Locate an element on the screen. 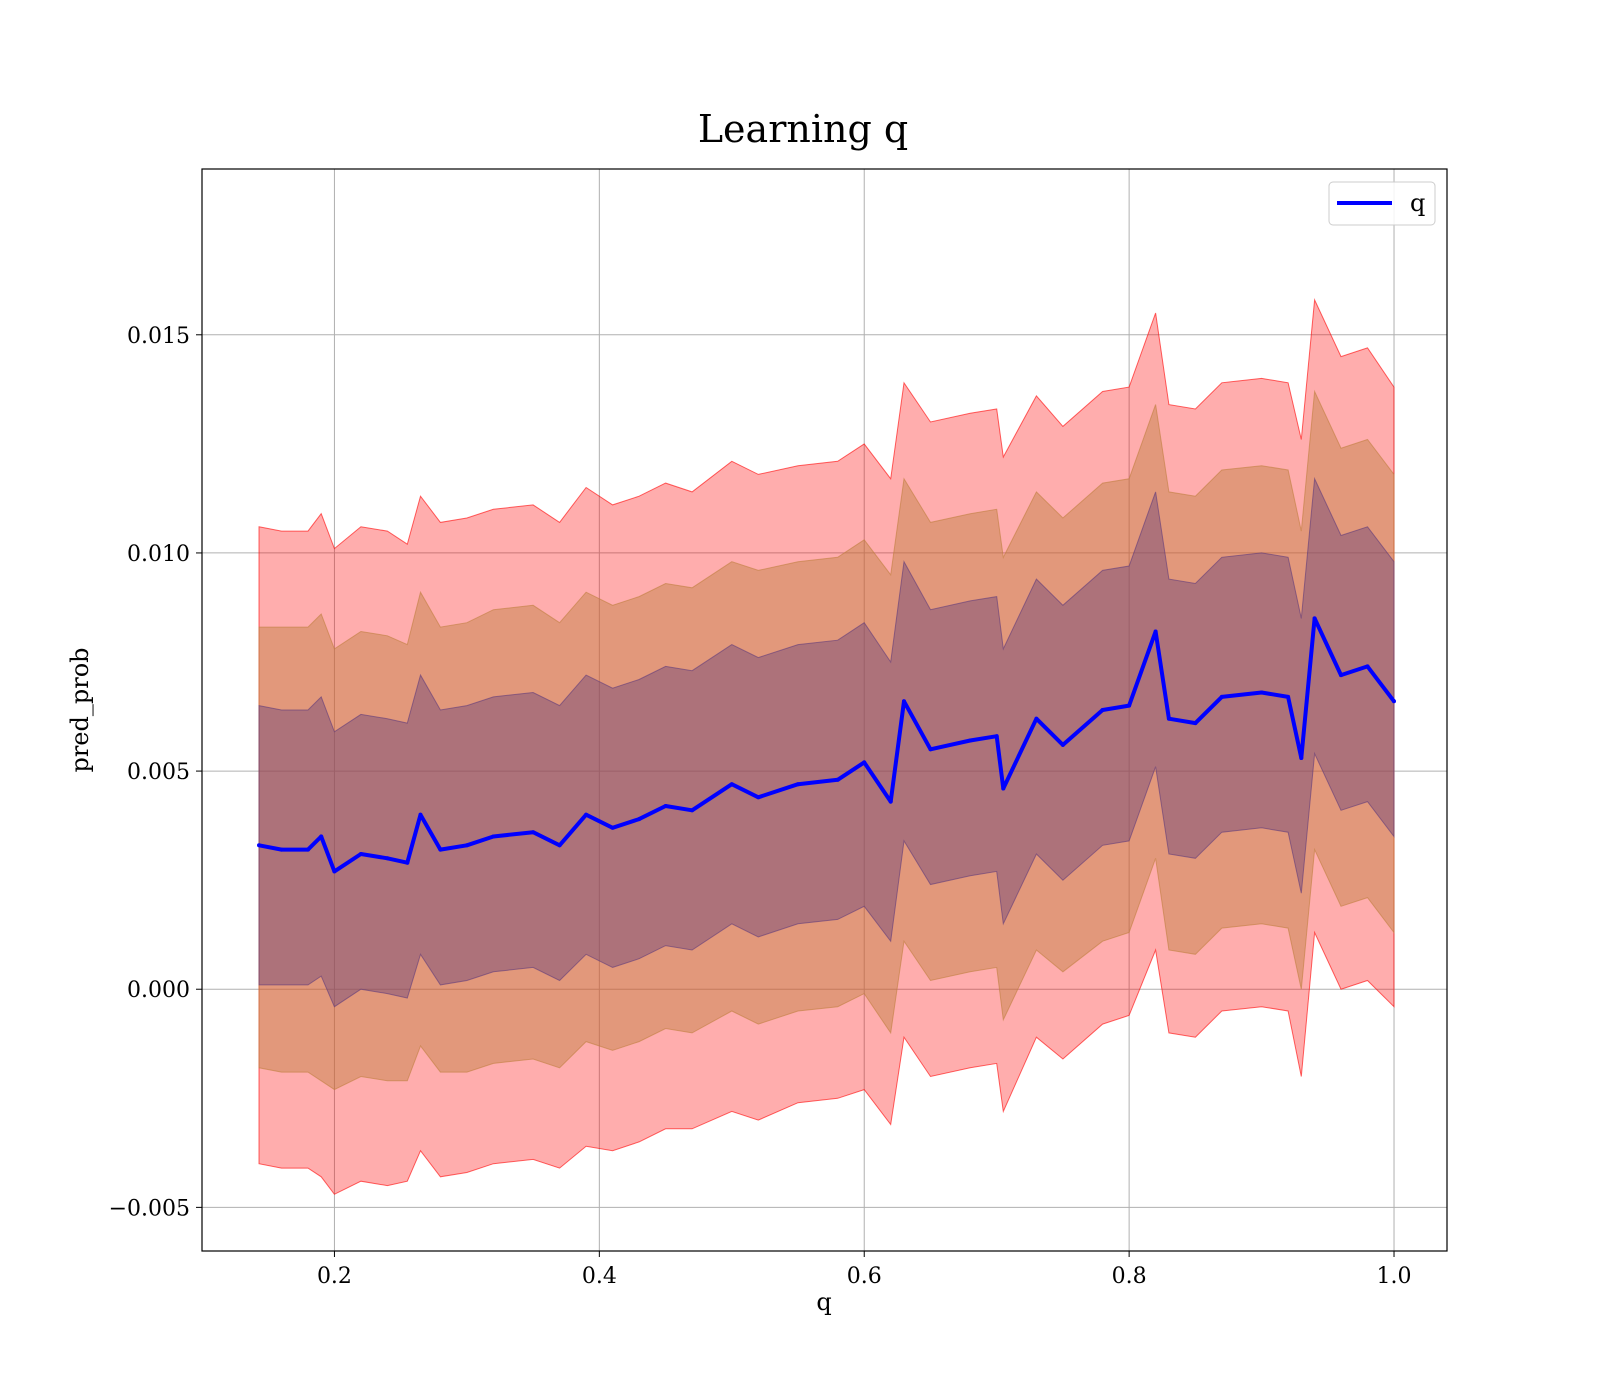 This screenshot has height=1400, width=1600. y-axis-label: pred_prob is located at coordinates (80, 709).